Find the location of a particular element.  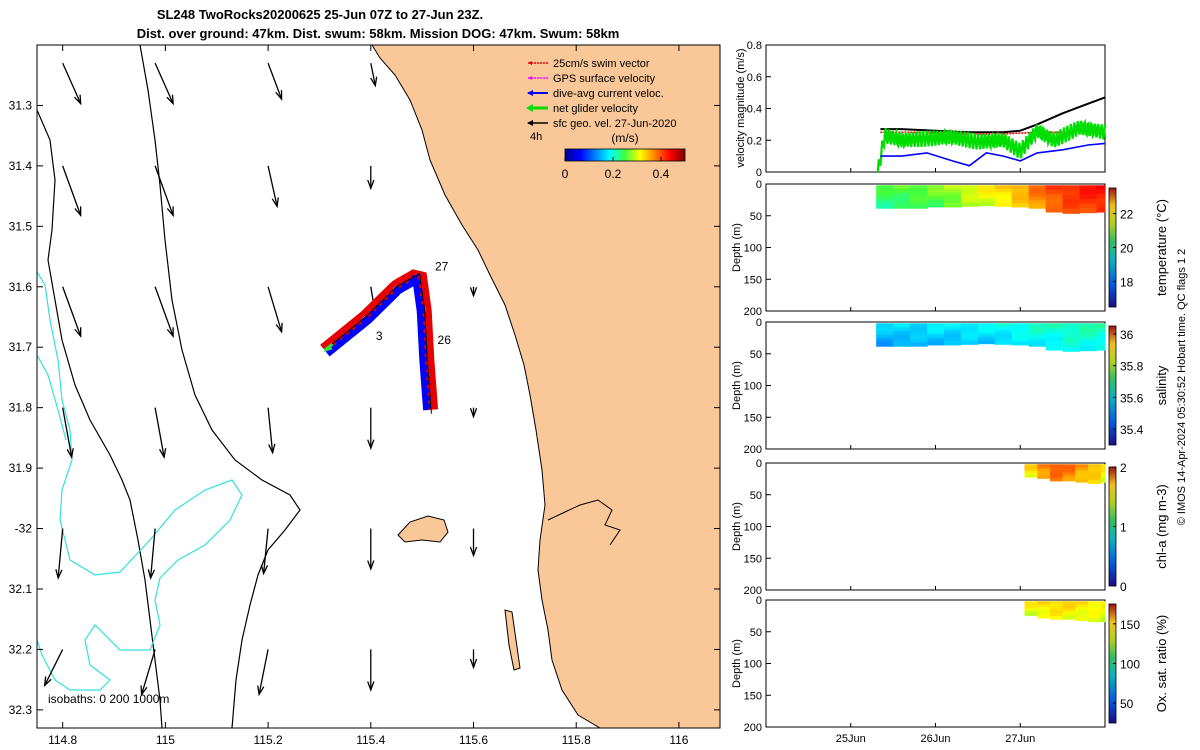

velocity-panel: 0 0.2 0.4 0.6 0.8 velocity magnitude (m/s) is located at coordinates (921, 109).